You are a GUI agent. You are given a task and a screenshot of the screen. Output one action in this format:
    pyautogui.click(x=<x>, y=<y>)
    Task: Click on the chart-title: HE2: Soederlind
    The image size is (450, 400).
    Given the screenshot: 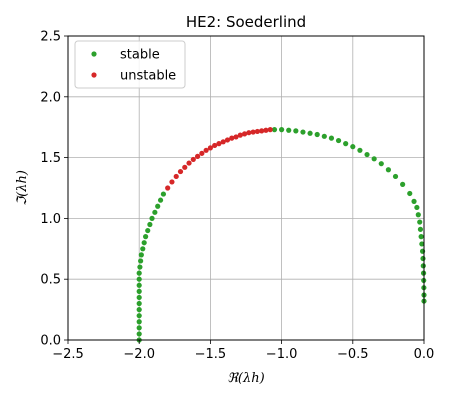 What is the action you would take?
    pyautogui.click(x=246, y=22)
    